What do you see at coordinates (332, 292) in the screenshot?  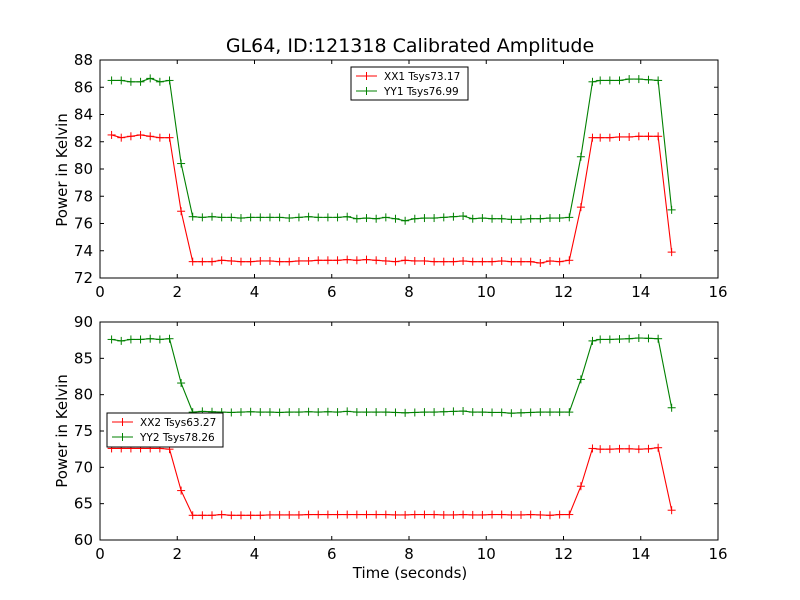 I see `top-x-tick-label: 6` at bounding box center [332, 292].